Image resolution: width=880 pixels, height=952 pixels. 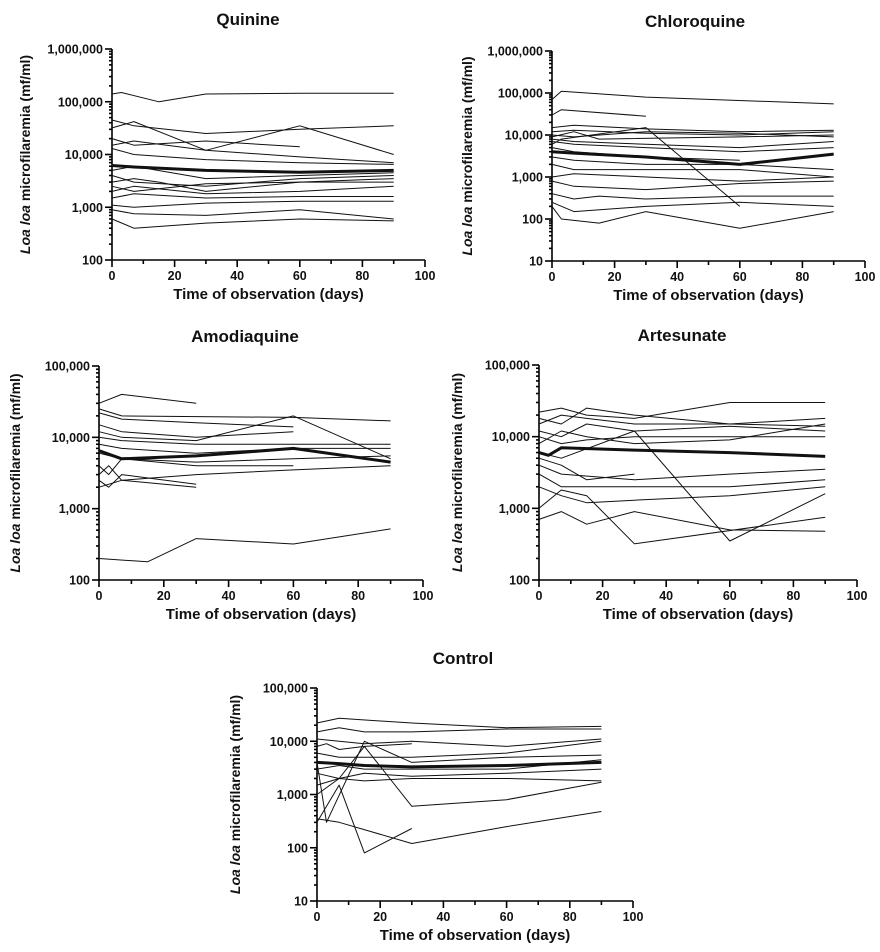 I want to click on chart-title: Amodiaquine, so click(x=245, y=336).